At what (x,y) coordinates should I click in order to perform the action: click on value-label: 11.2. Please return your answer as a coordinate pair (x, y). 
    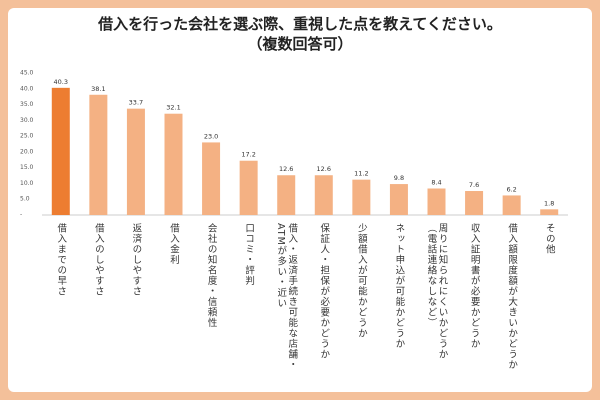
    Looking at the image, I should click on (361, 174).